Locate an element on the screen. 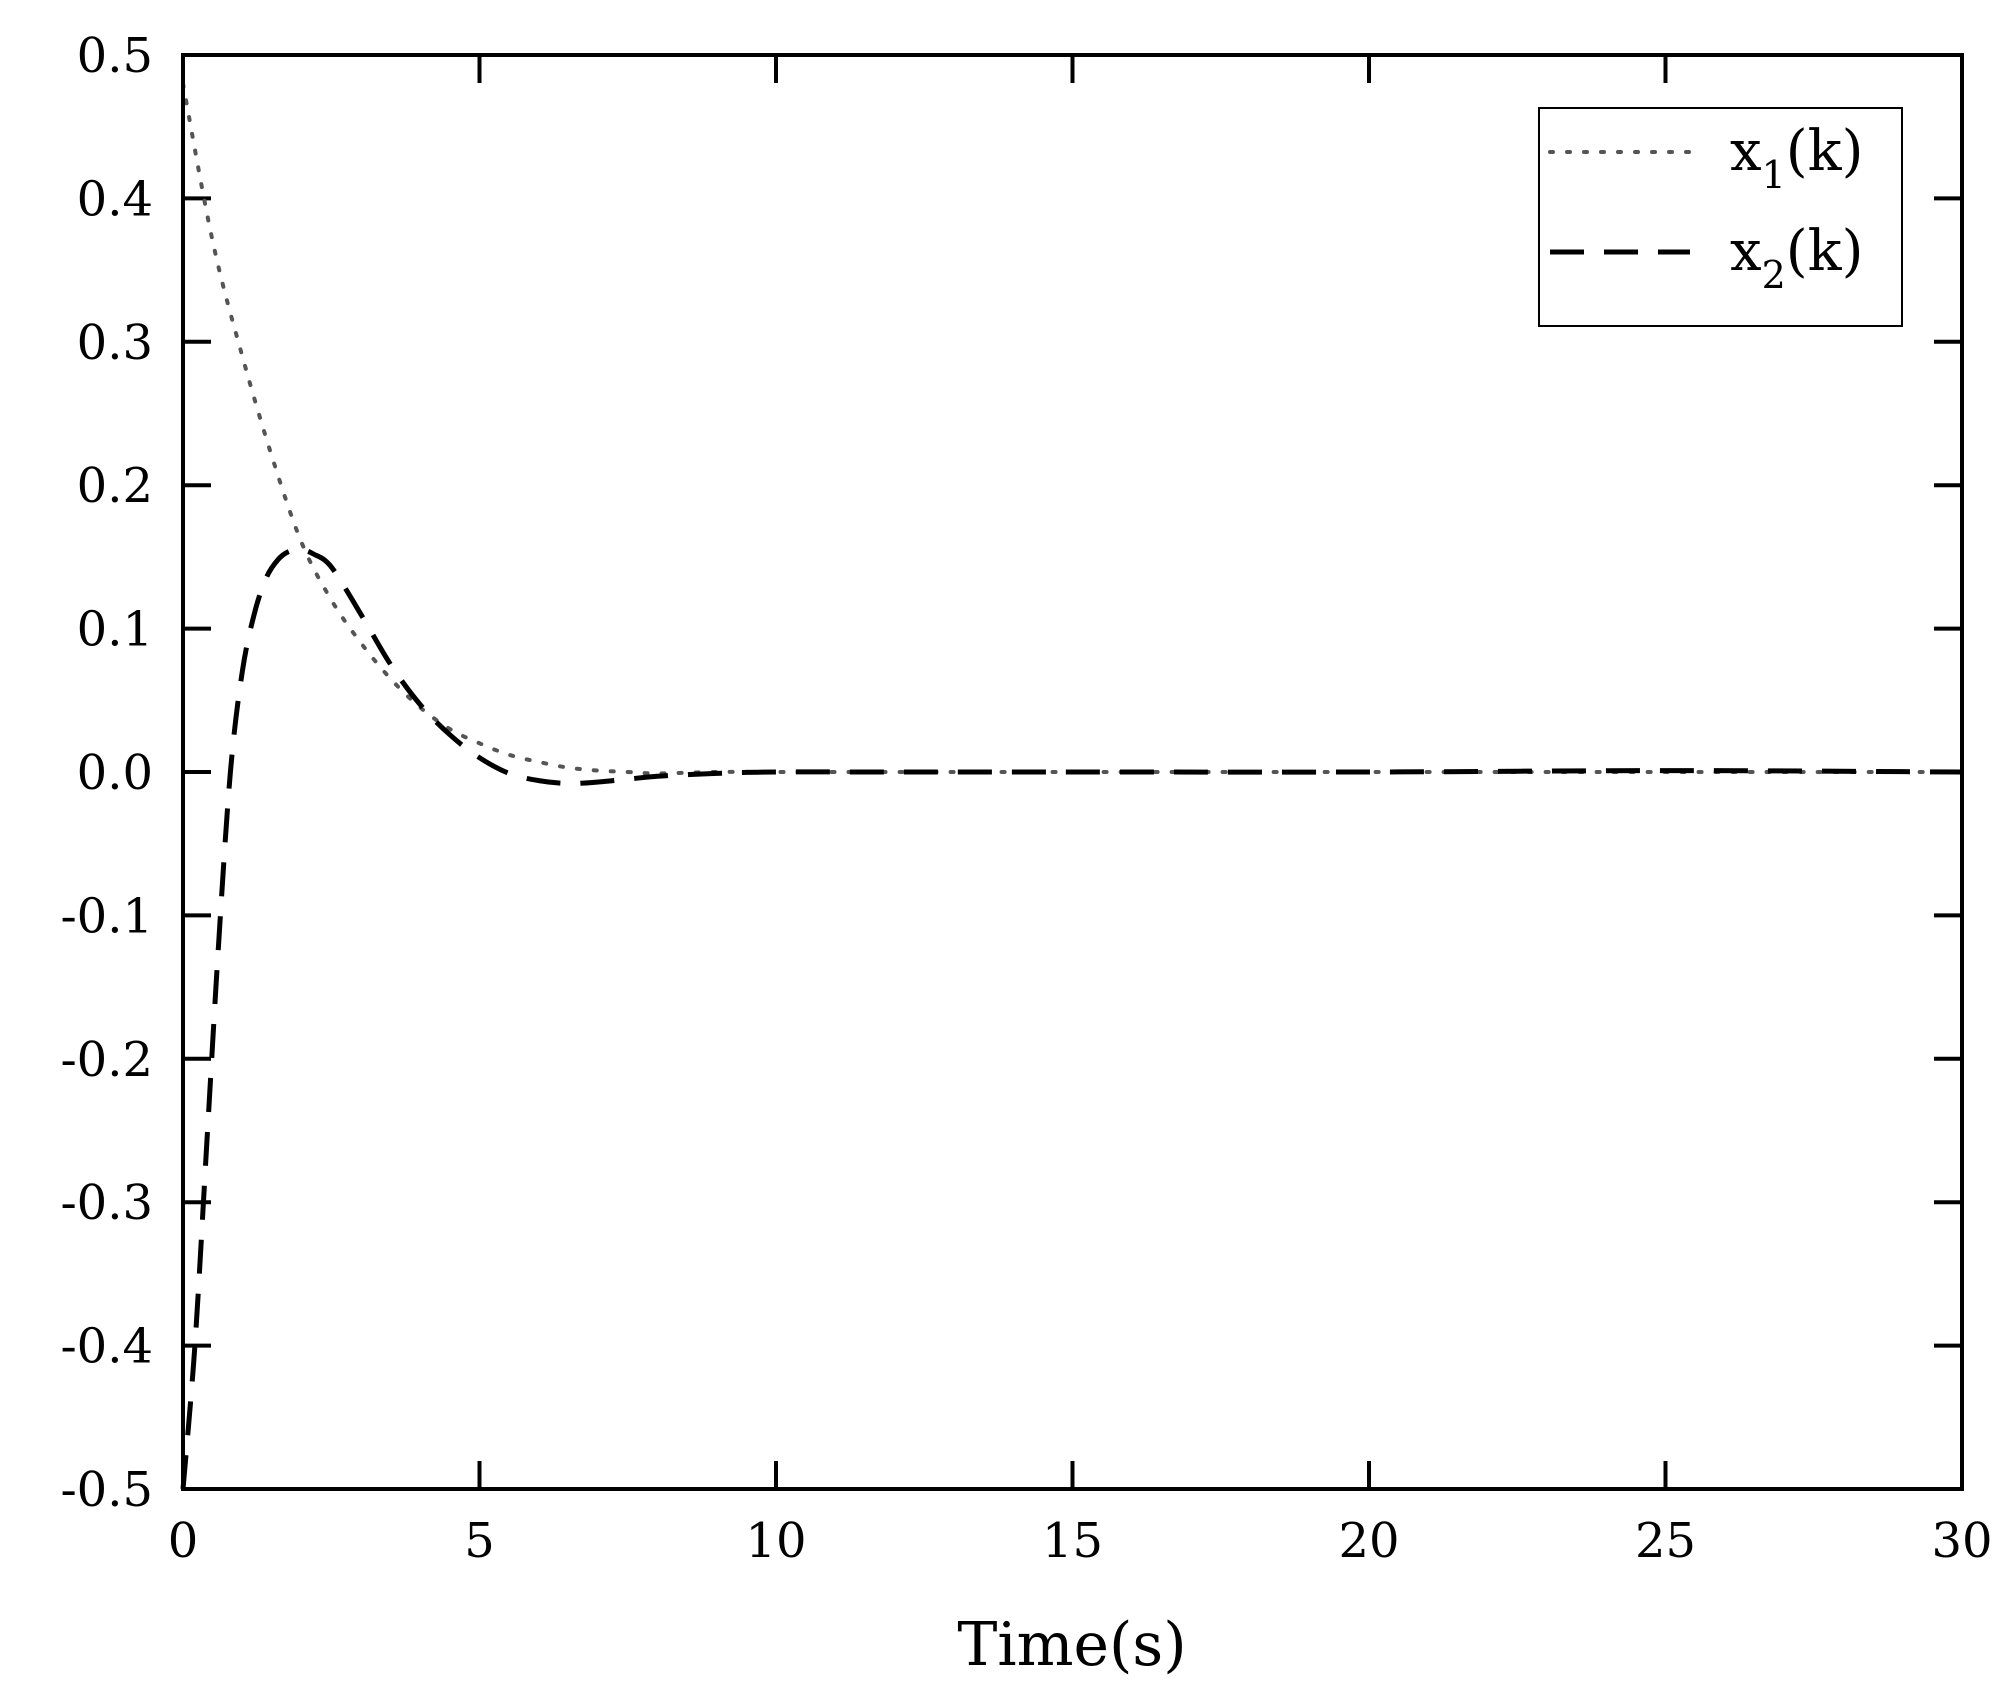  x-tick-label: 10 is located at coordinates (775, 1541).